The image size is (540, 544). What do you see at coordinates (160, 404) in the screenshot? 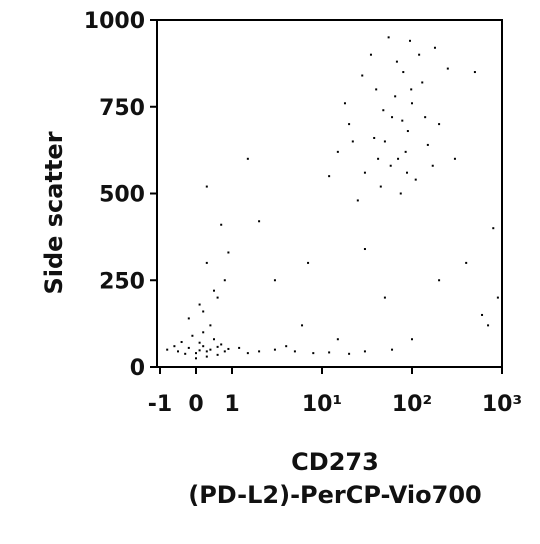
I see `x-tick-label: -1` at bounding box center [160, 404].